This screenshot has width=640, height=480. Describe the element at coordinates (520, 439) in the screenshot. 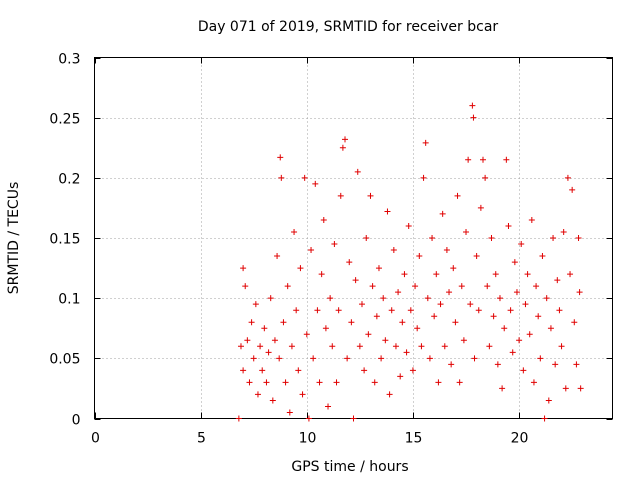

I see `x-tick-label: 20` at that location.